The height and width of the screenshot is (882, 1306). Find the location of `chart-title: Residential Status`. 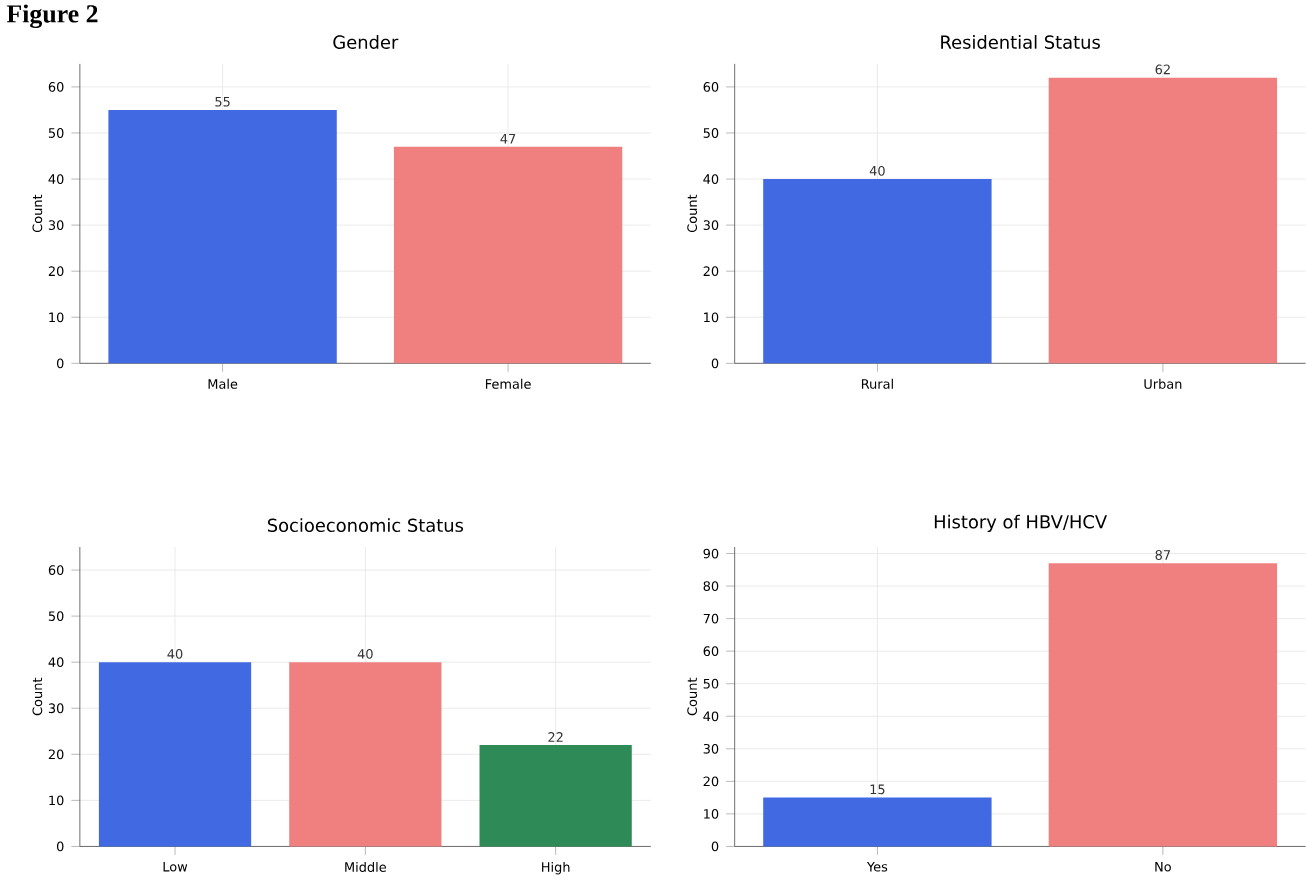

chart-title: Residential Status is located at coordinates (1020, 42).